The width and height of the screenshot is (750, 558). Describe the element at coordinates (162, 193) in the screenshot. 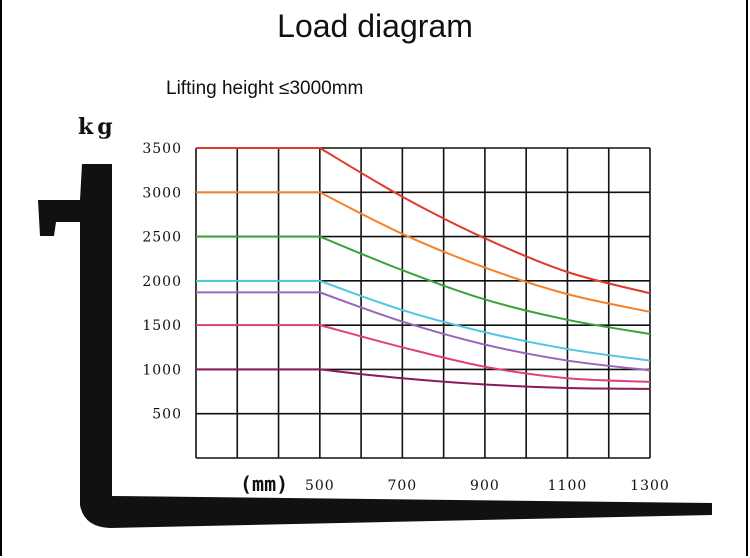

I see `y-tick-label: 3000` at that location.